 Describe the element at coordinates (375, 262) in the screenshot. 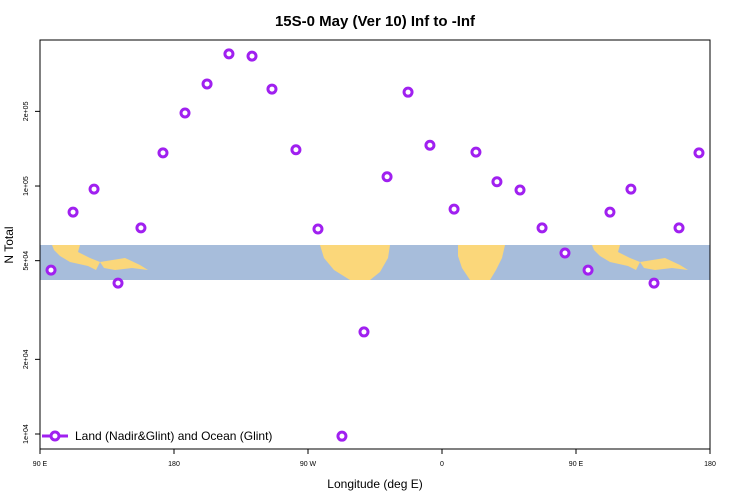

I see `map-band` at that location.